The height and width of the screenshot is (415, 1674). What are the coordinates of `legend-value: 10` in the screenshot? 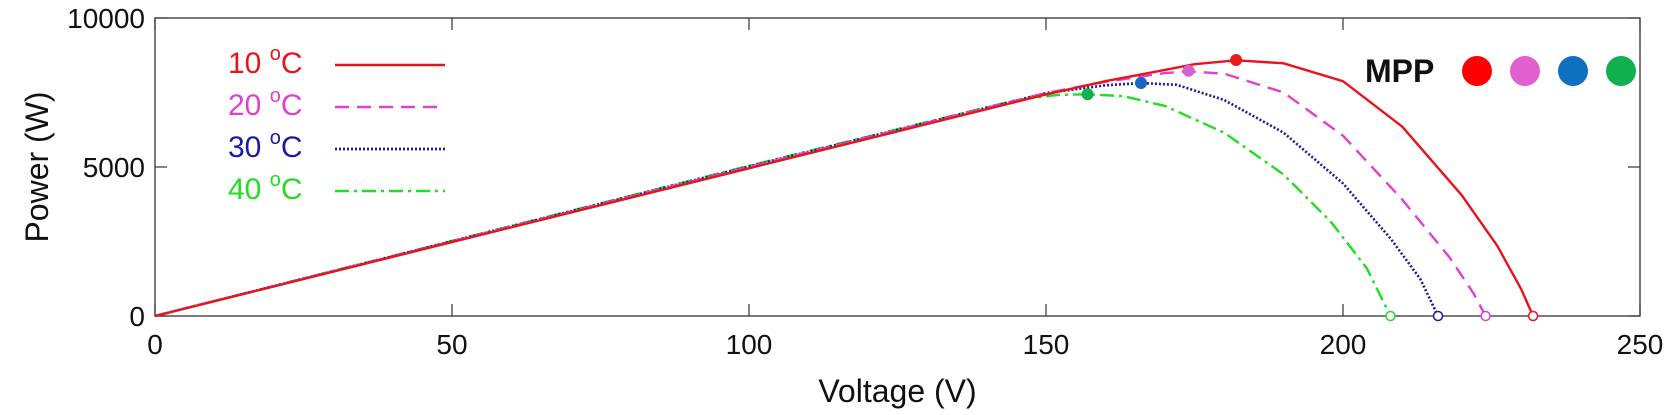 It's located at (249, 63).